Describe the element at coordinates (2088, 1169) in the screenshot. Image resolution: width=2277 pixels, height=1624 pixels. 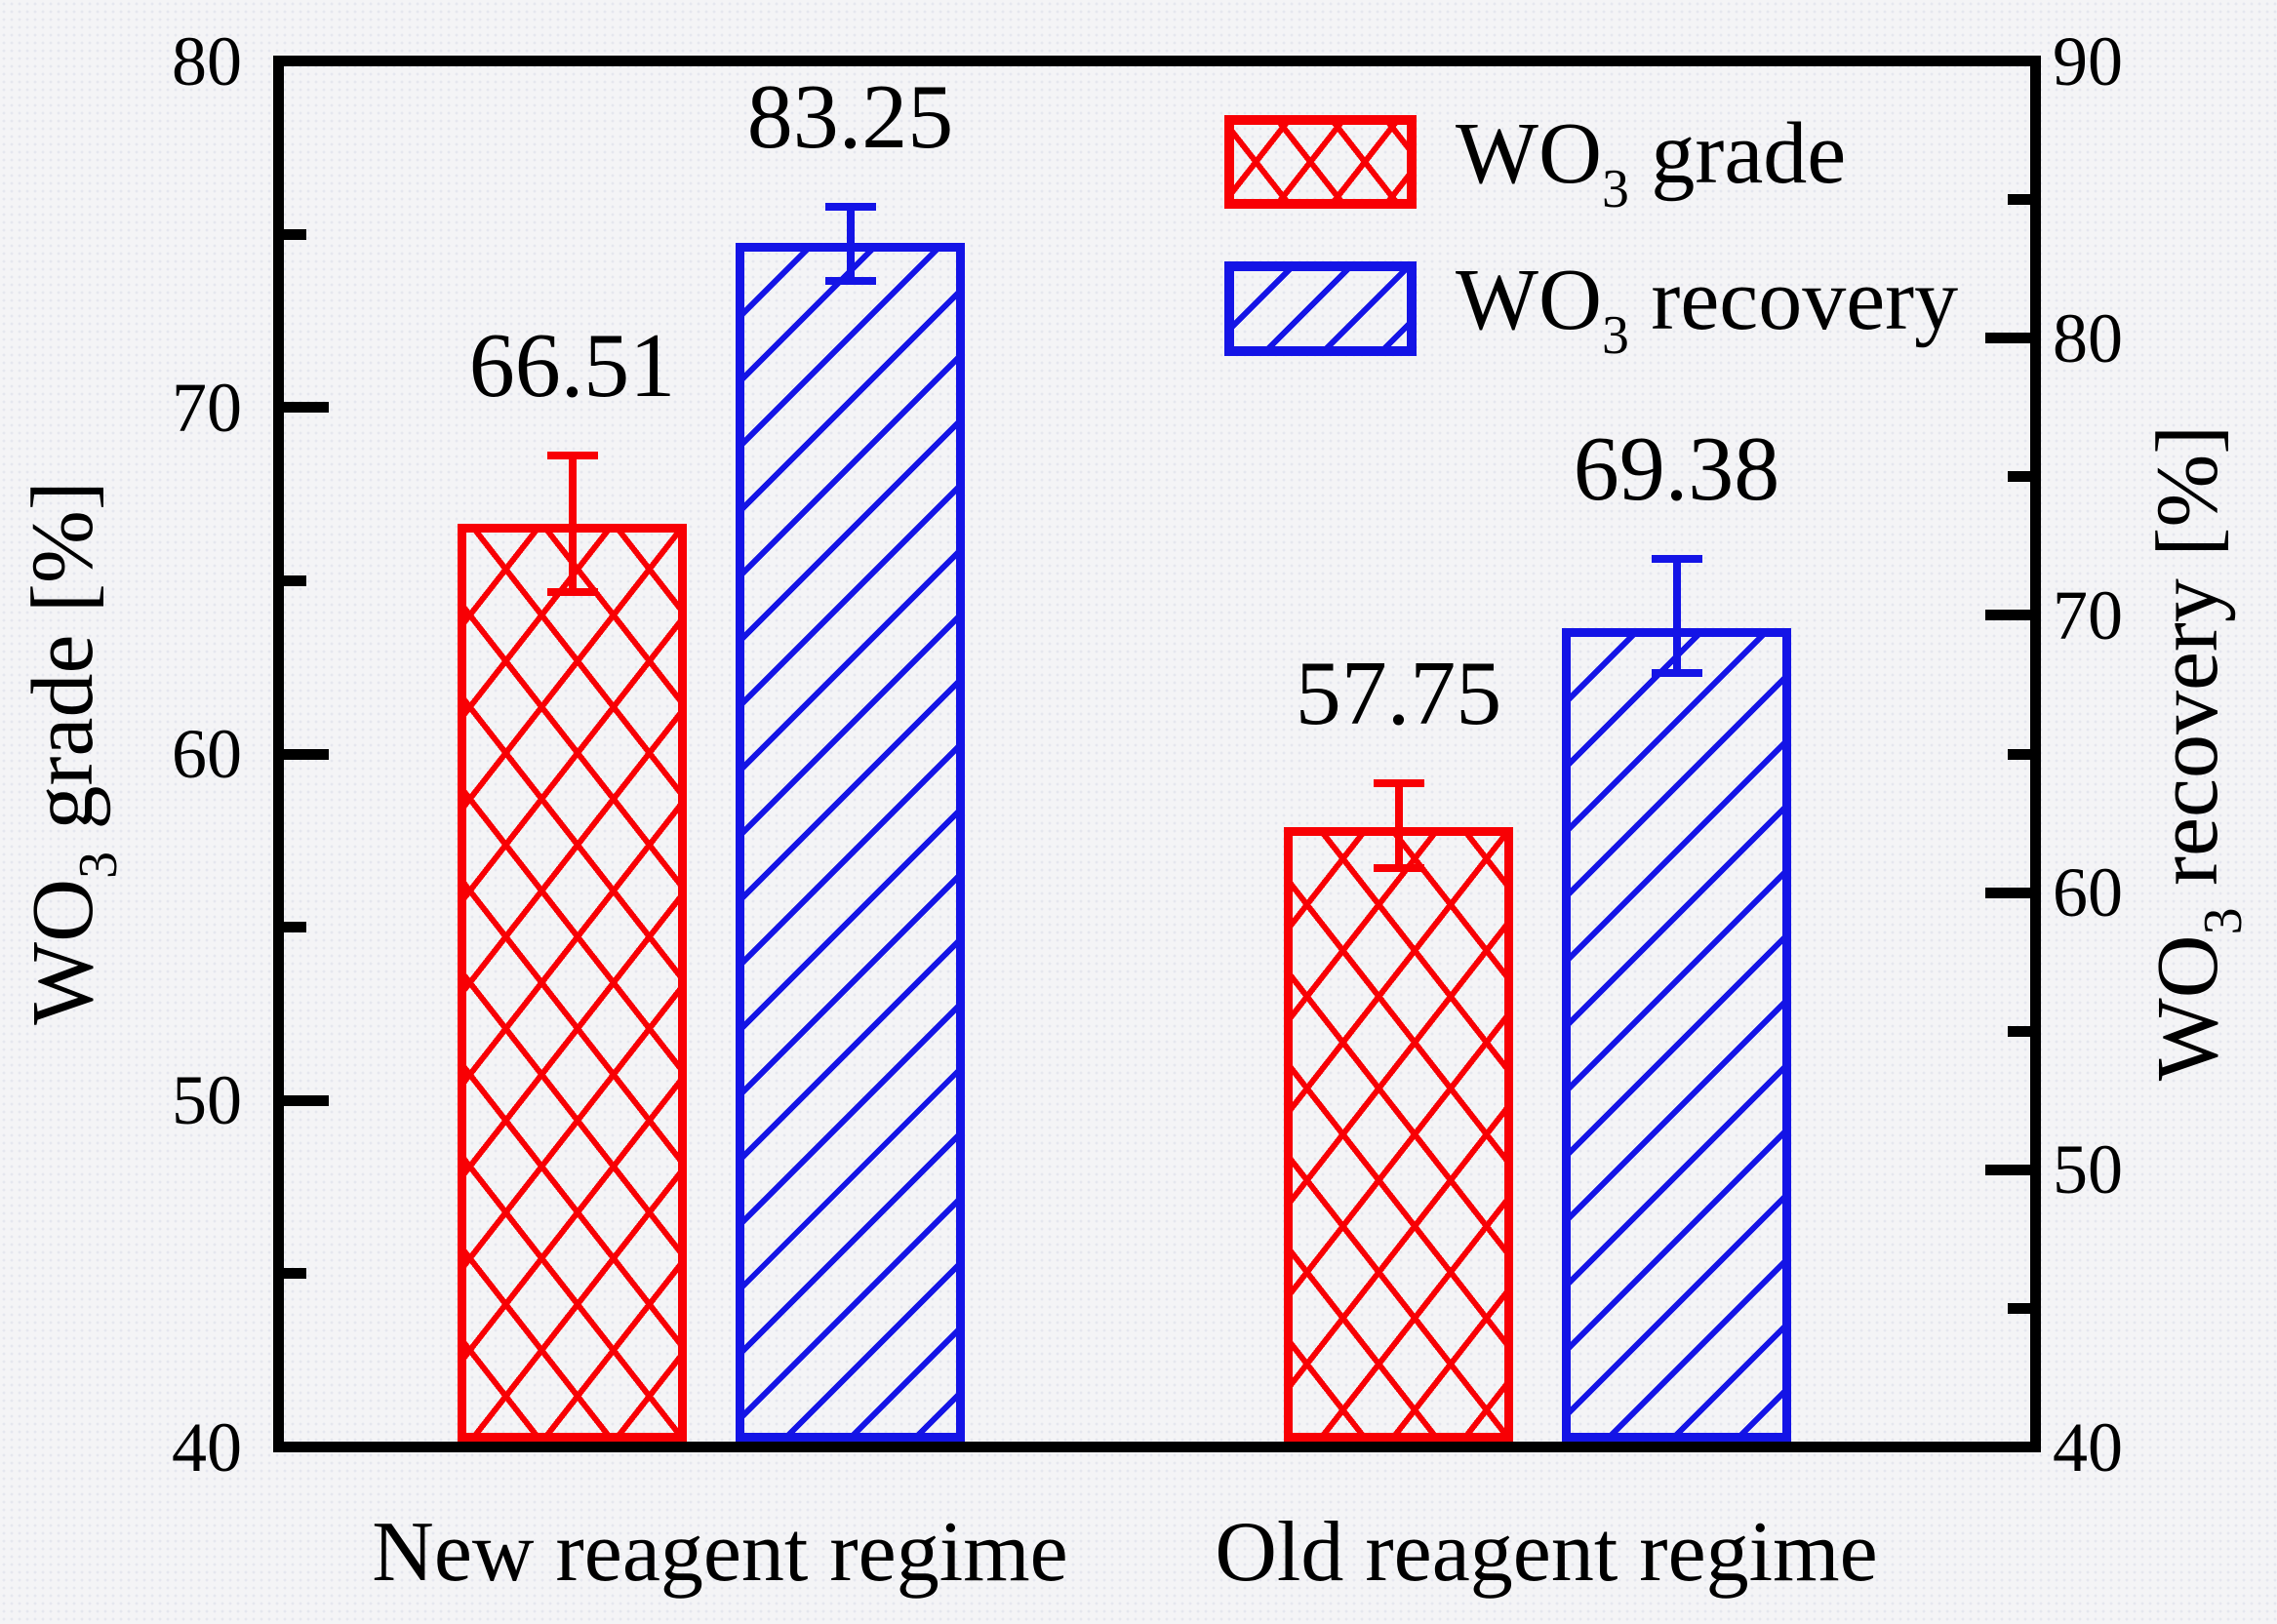
I see `right-axis-tick-label-50: 50` at that location.